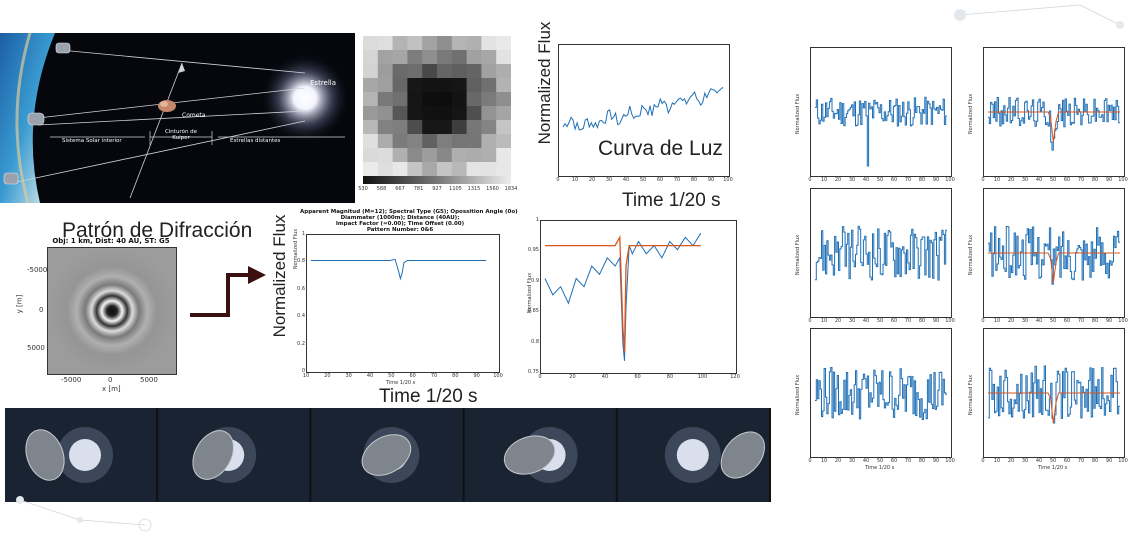 The image size is (1144, 537). I want to click on grid-xtick-4: 40, so click(866, 321).